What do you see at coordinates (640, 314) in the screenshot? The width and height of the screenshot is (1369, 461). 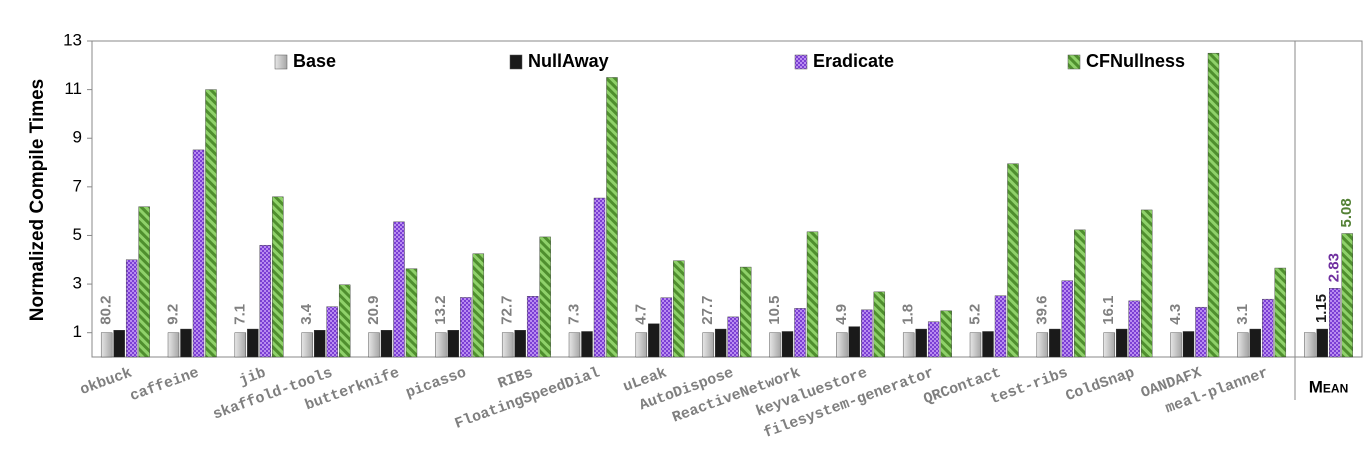 I see `base-label: 4.7` at bounding box center [640, 314].